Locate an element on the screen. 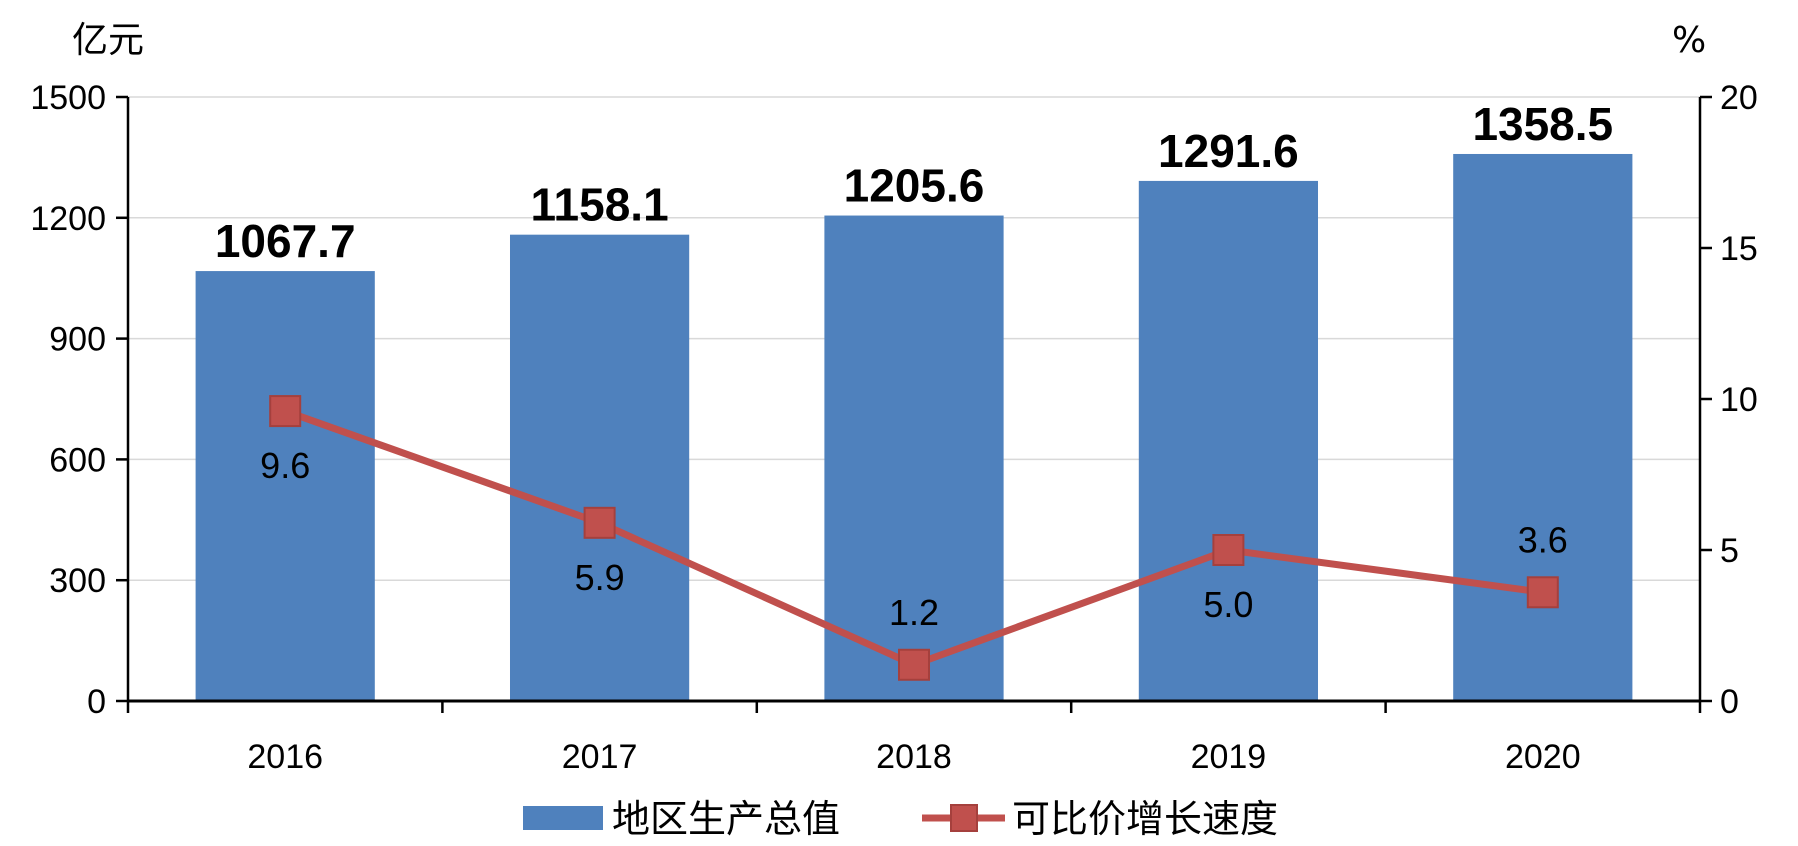 The image size is (1798, 846). left-axis-unit: 亿元 is located at coordinates (108, 40).